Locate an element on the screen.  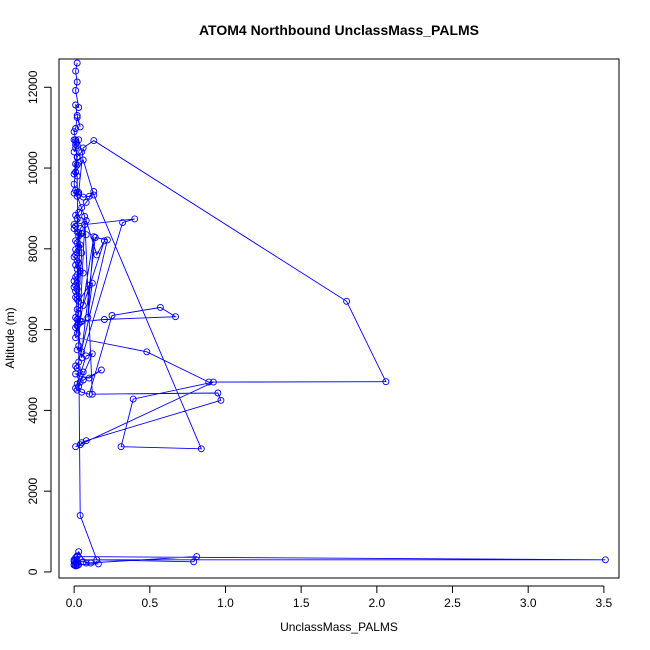
y-tick-label: 12000 is located at coordinates (33, 87).